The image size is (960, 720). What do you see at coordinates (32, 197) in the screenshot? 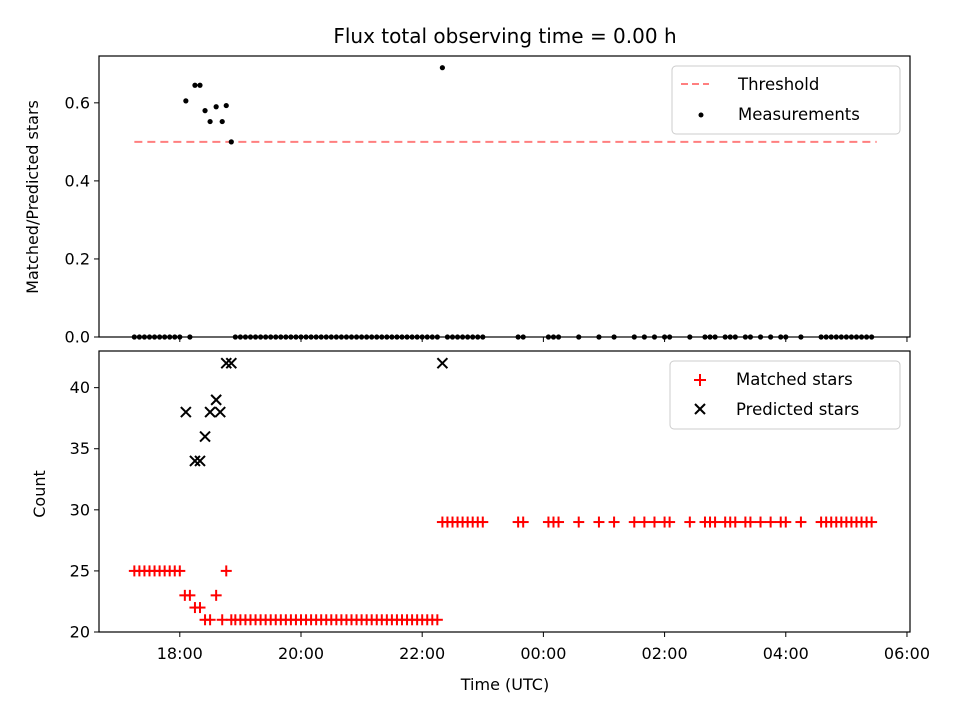
I see `y-axis-label-ratio: Matched/Predicted stars` at bounding box center [32, 197].